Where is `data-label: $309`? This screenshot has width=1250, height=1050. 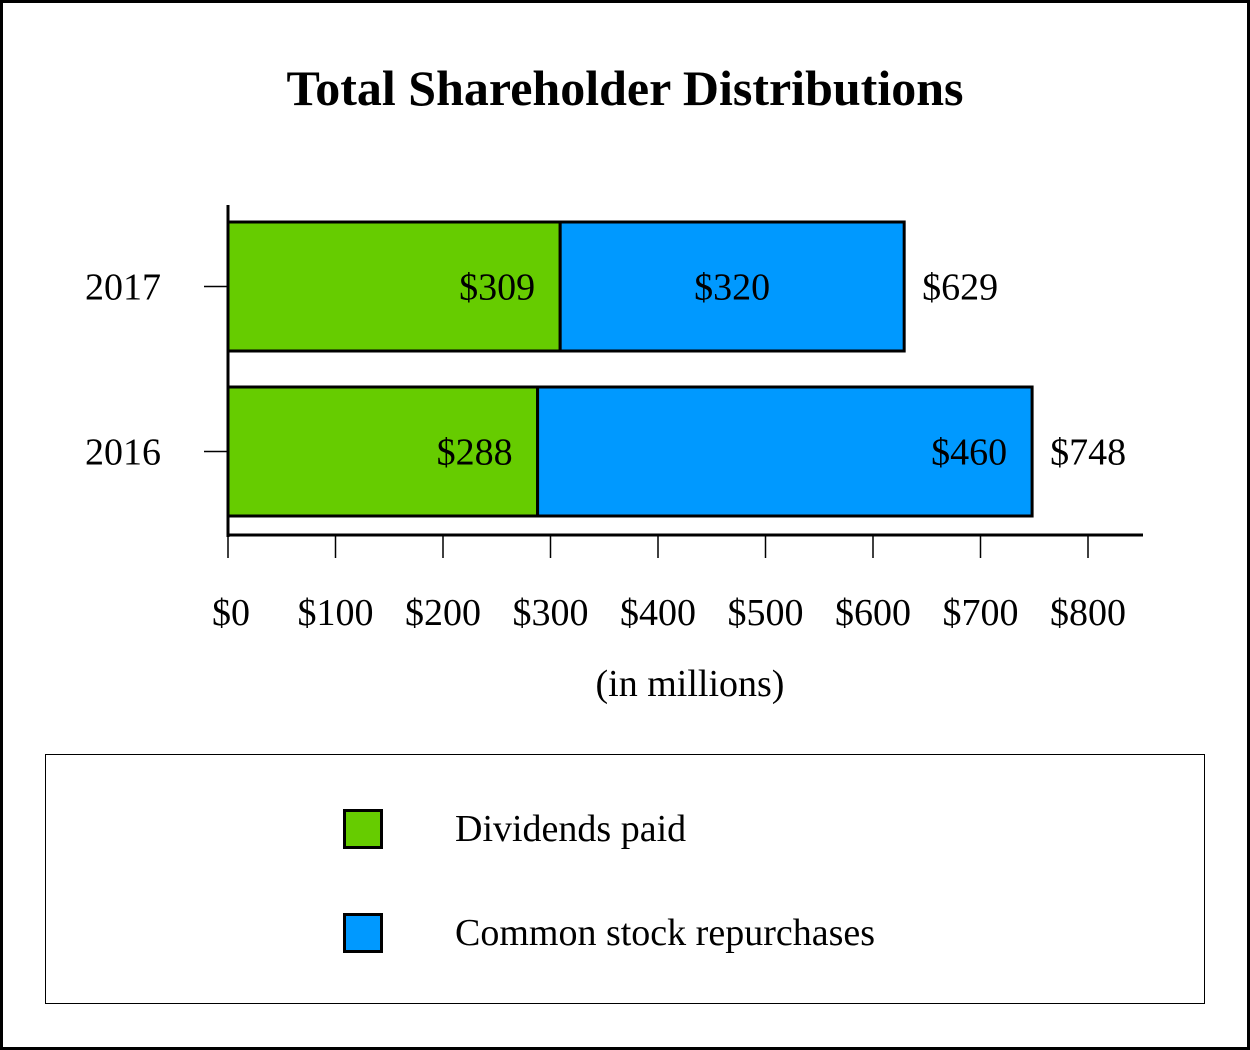
data-label: $309 is located at coordinates (497, 288).